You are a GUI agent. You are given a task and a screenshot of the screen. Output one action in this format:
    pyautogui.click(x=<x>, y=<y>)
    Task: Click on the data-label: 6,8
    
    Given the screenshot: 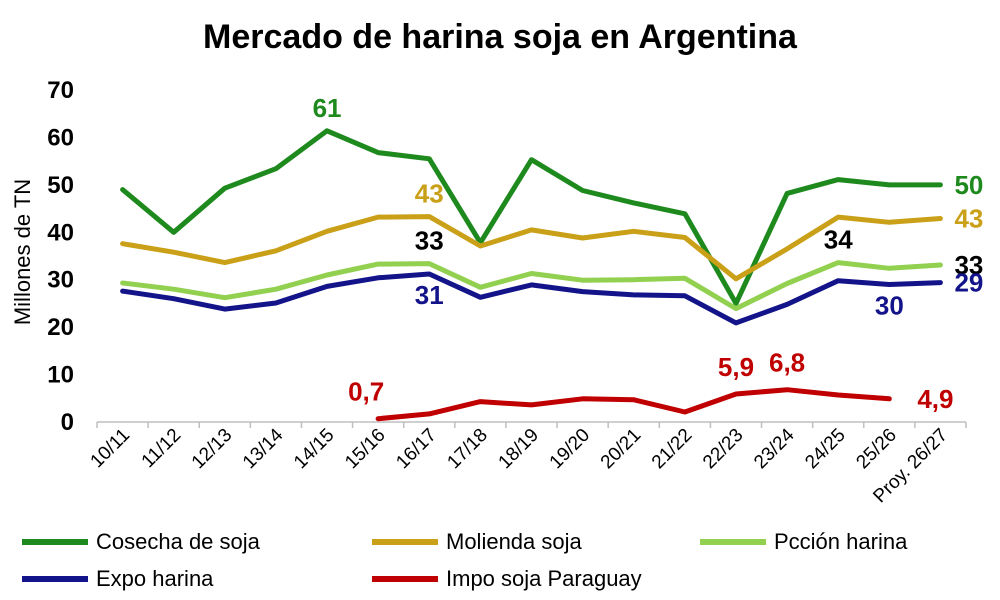 What is the action you would take?
    pyautogui.click(x=787, y=363)
    